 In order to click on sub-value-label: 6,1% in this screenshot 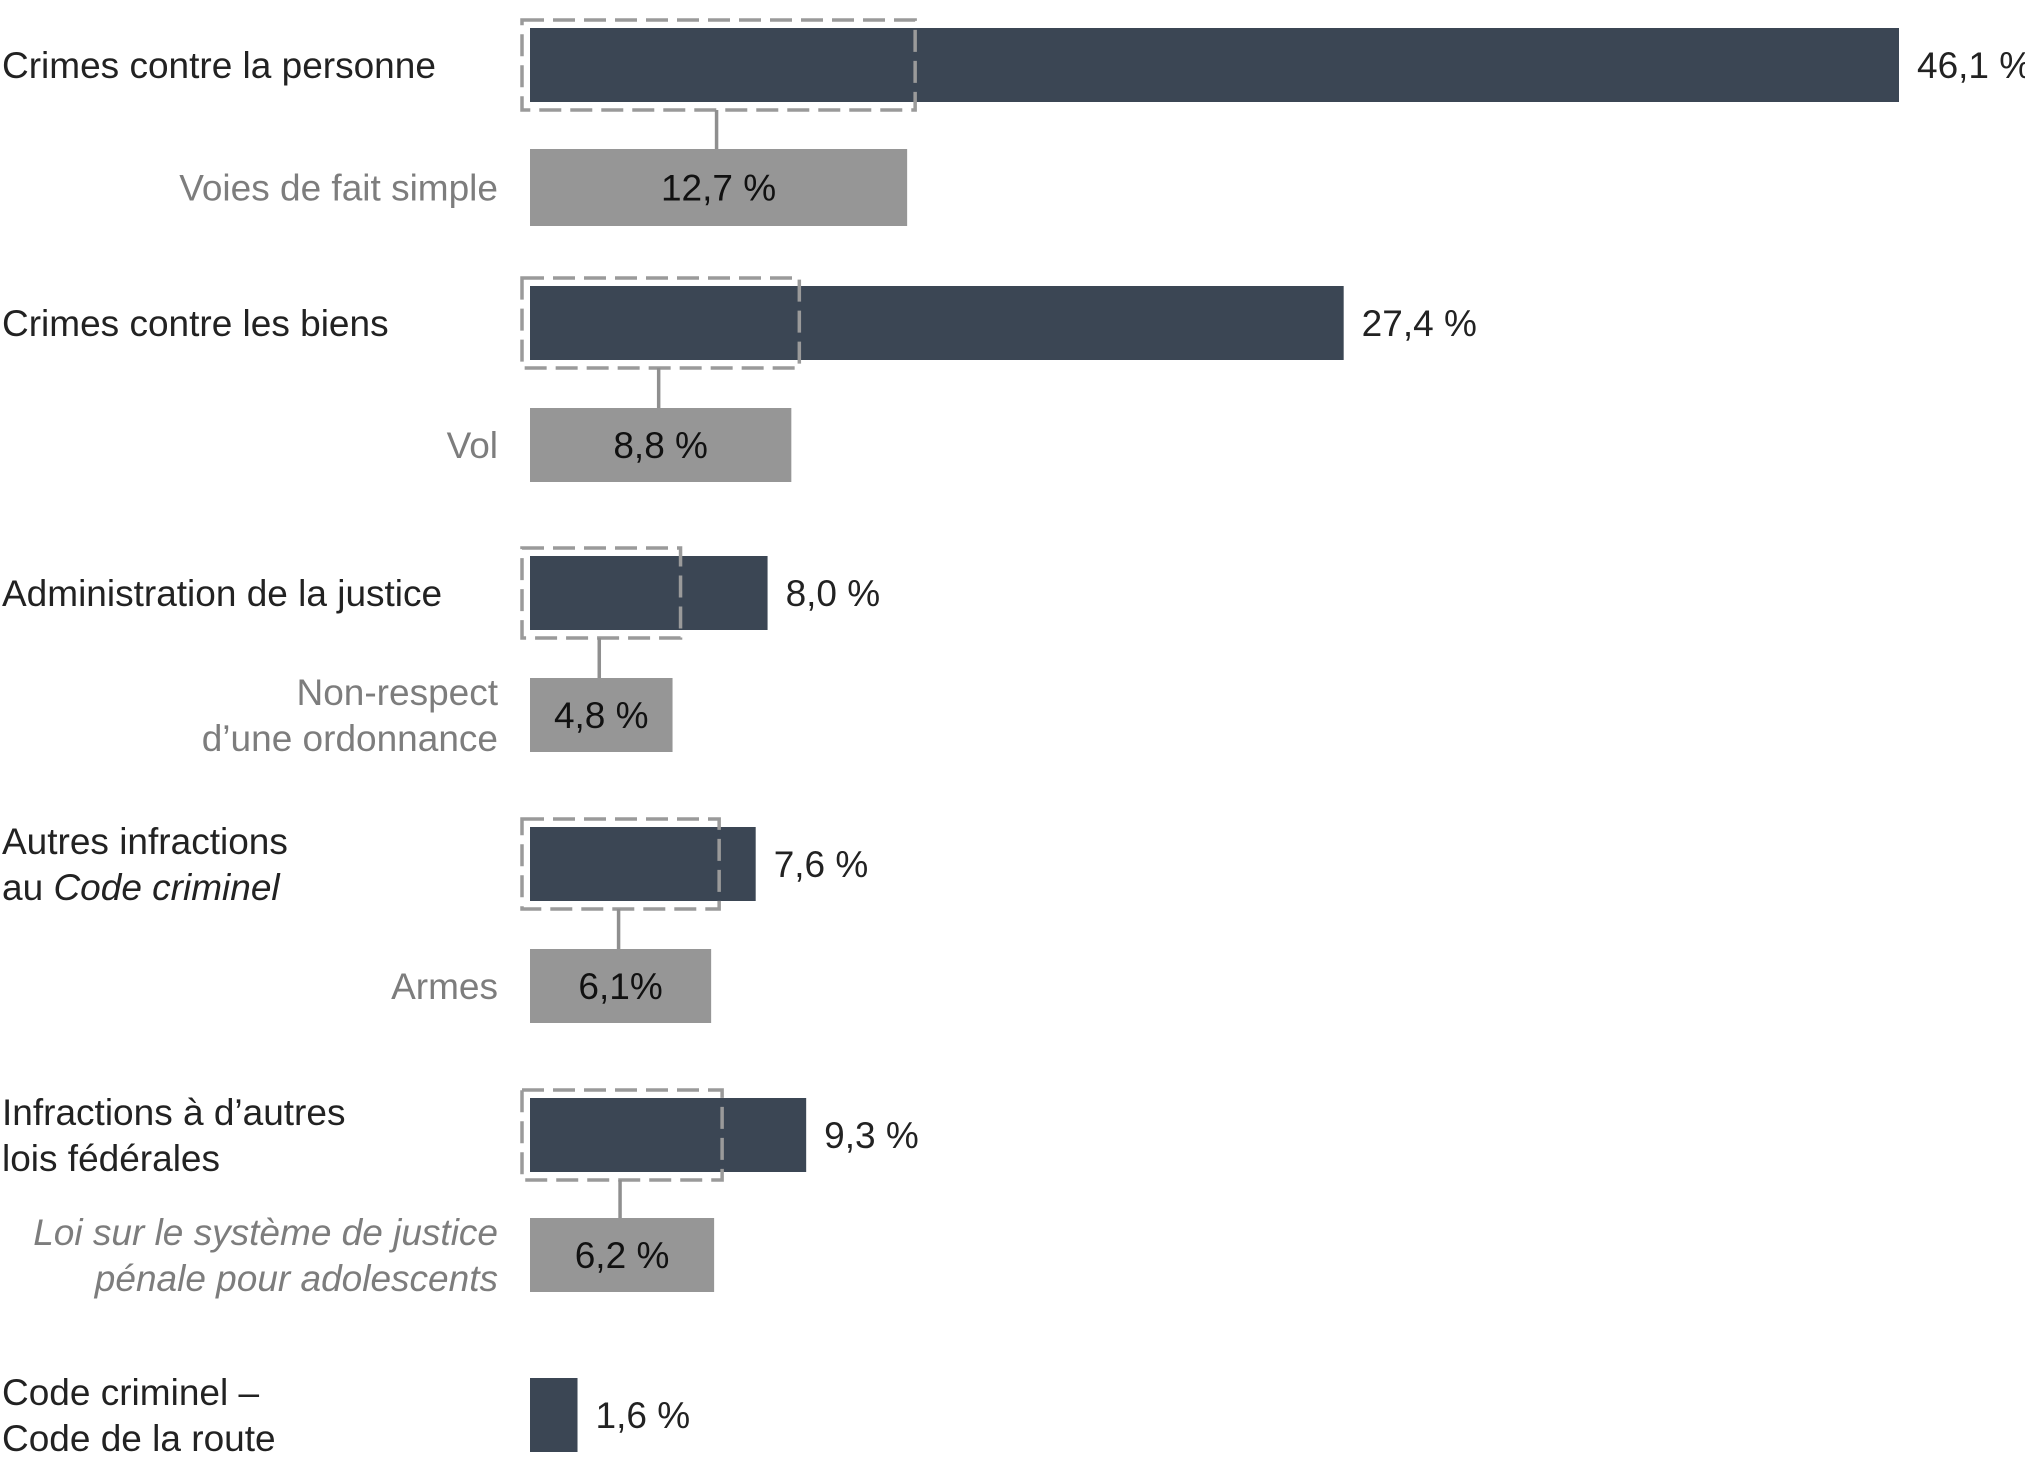, I will do `click(620, 986)`.